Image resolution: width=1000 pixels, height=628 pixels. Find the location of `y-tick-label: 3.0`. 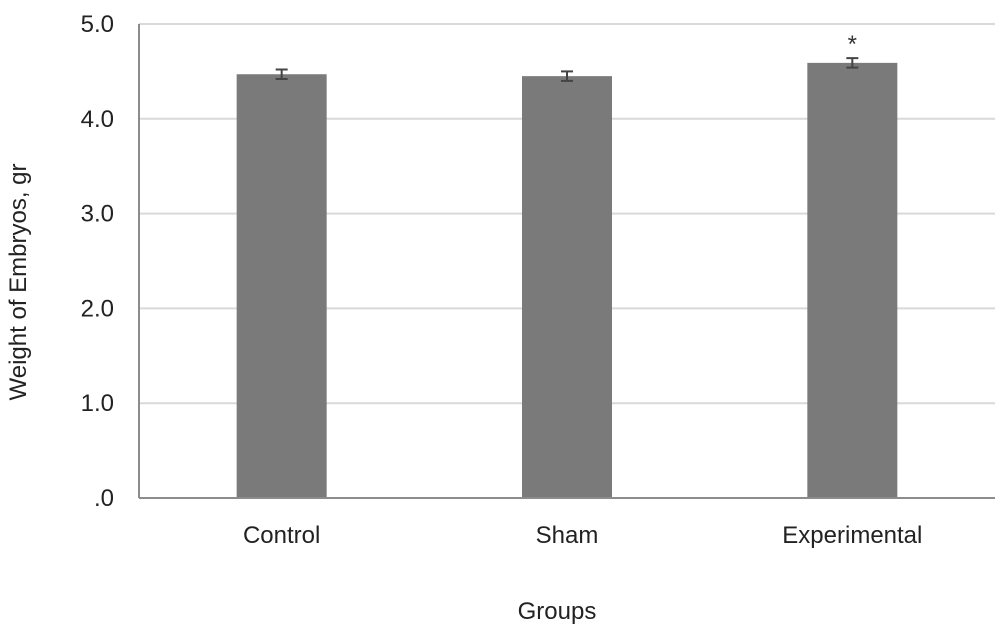

y-tick-label: 3.0 is located at coordinates (97, 214).